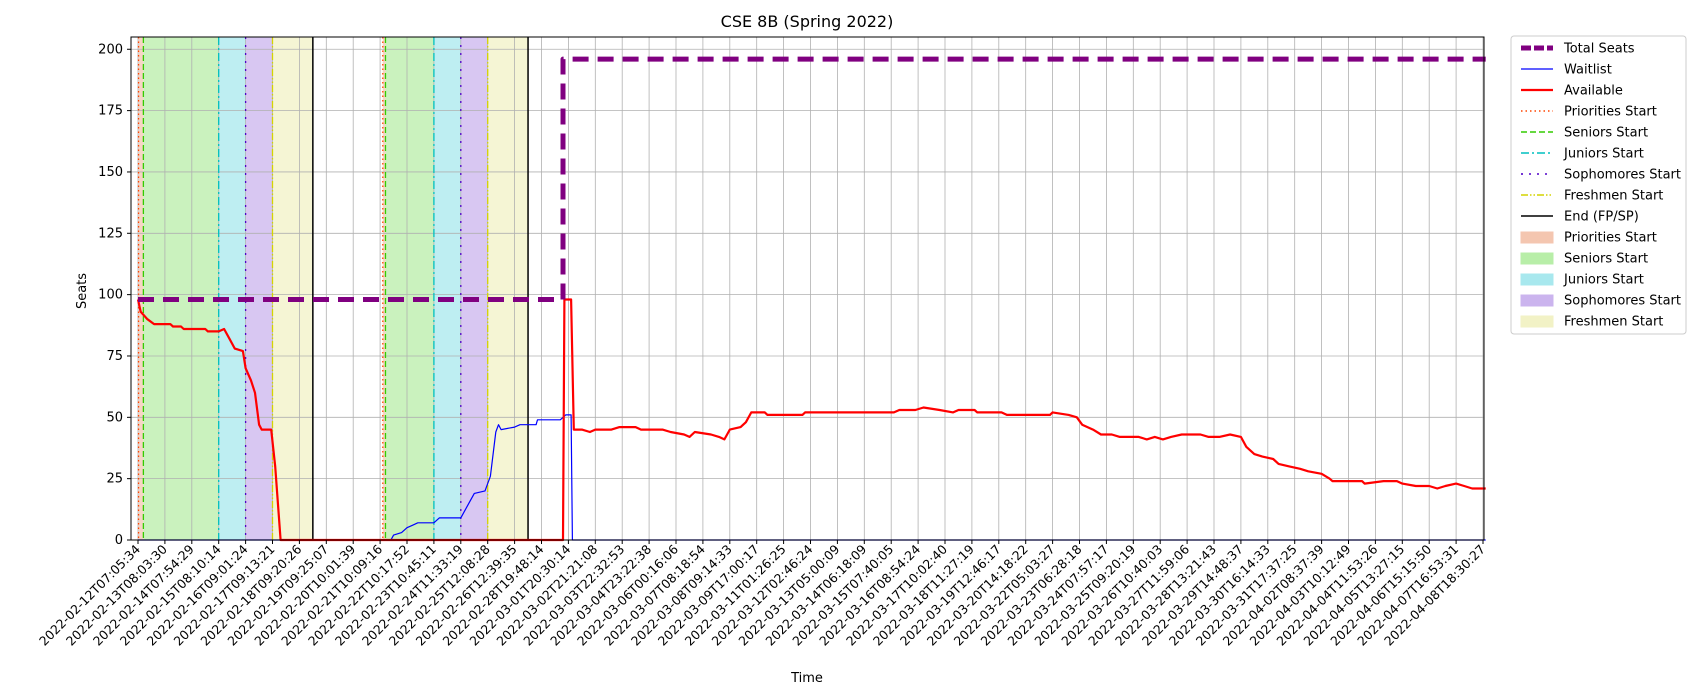  I want to click on legend-swatch-seniors-start, so click(1537, 258).